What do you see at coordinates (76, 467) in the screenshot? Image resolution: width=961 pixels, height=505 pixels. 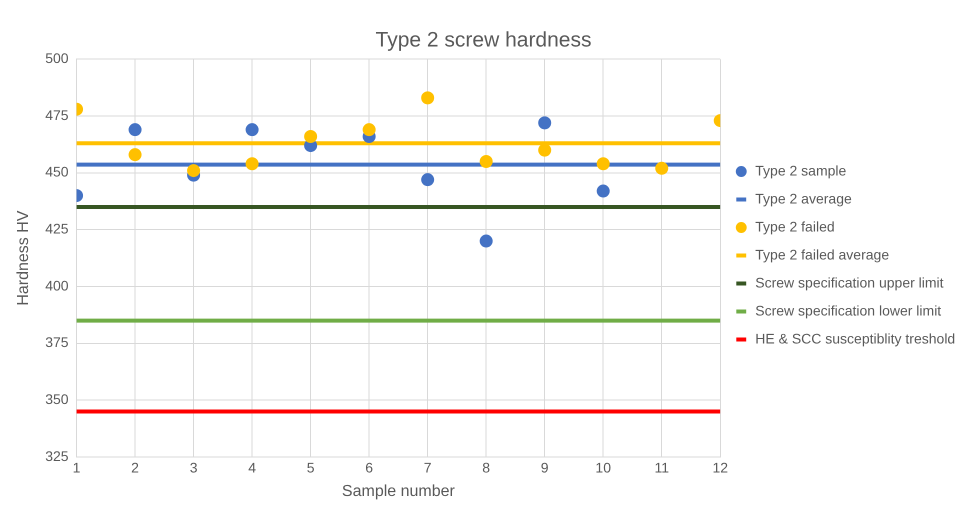 I see `x-tick-label: 1` at bounding box center [76, 467].